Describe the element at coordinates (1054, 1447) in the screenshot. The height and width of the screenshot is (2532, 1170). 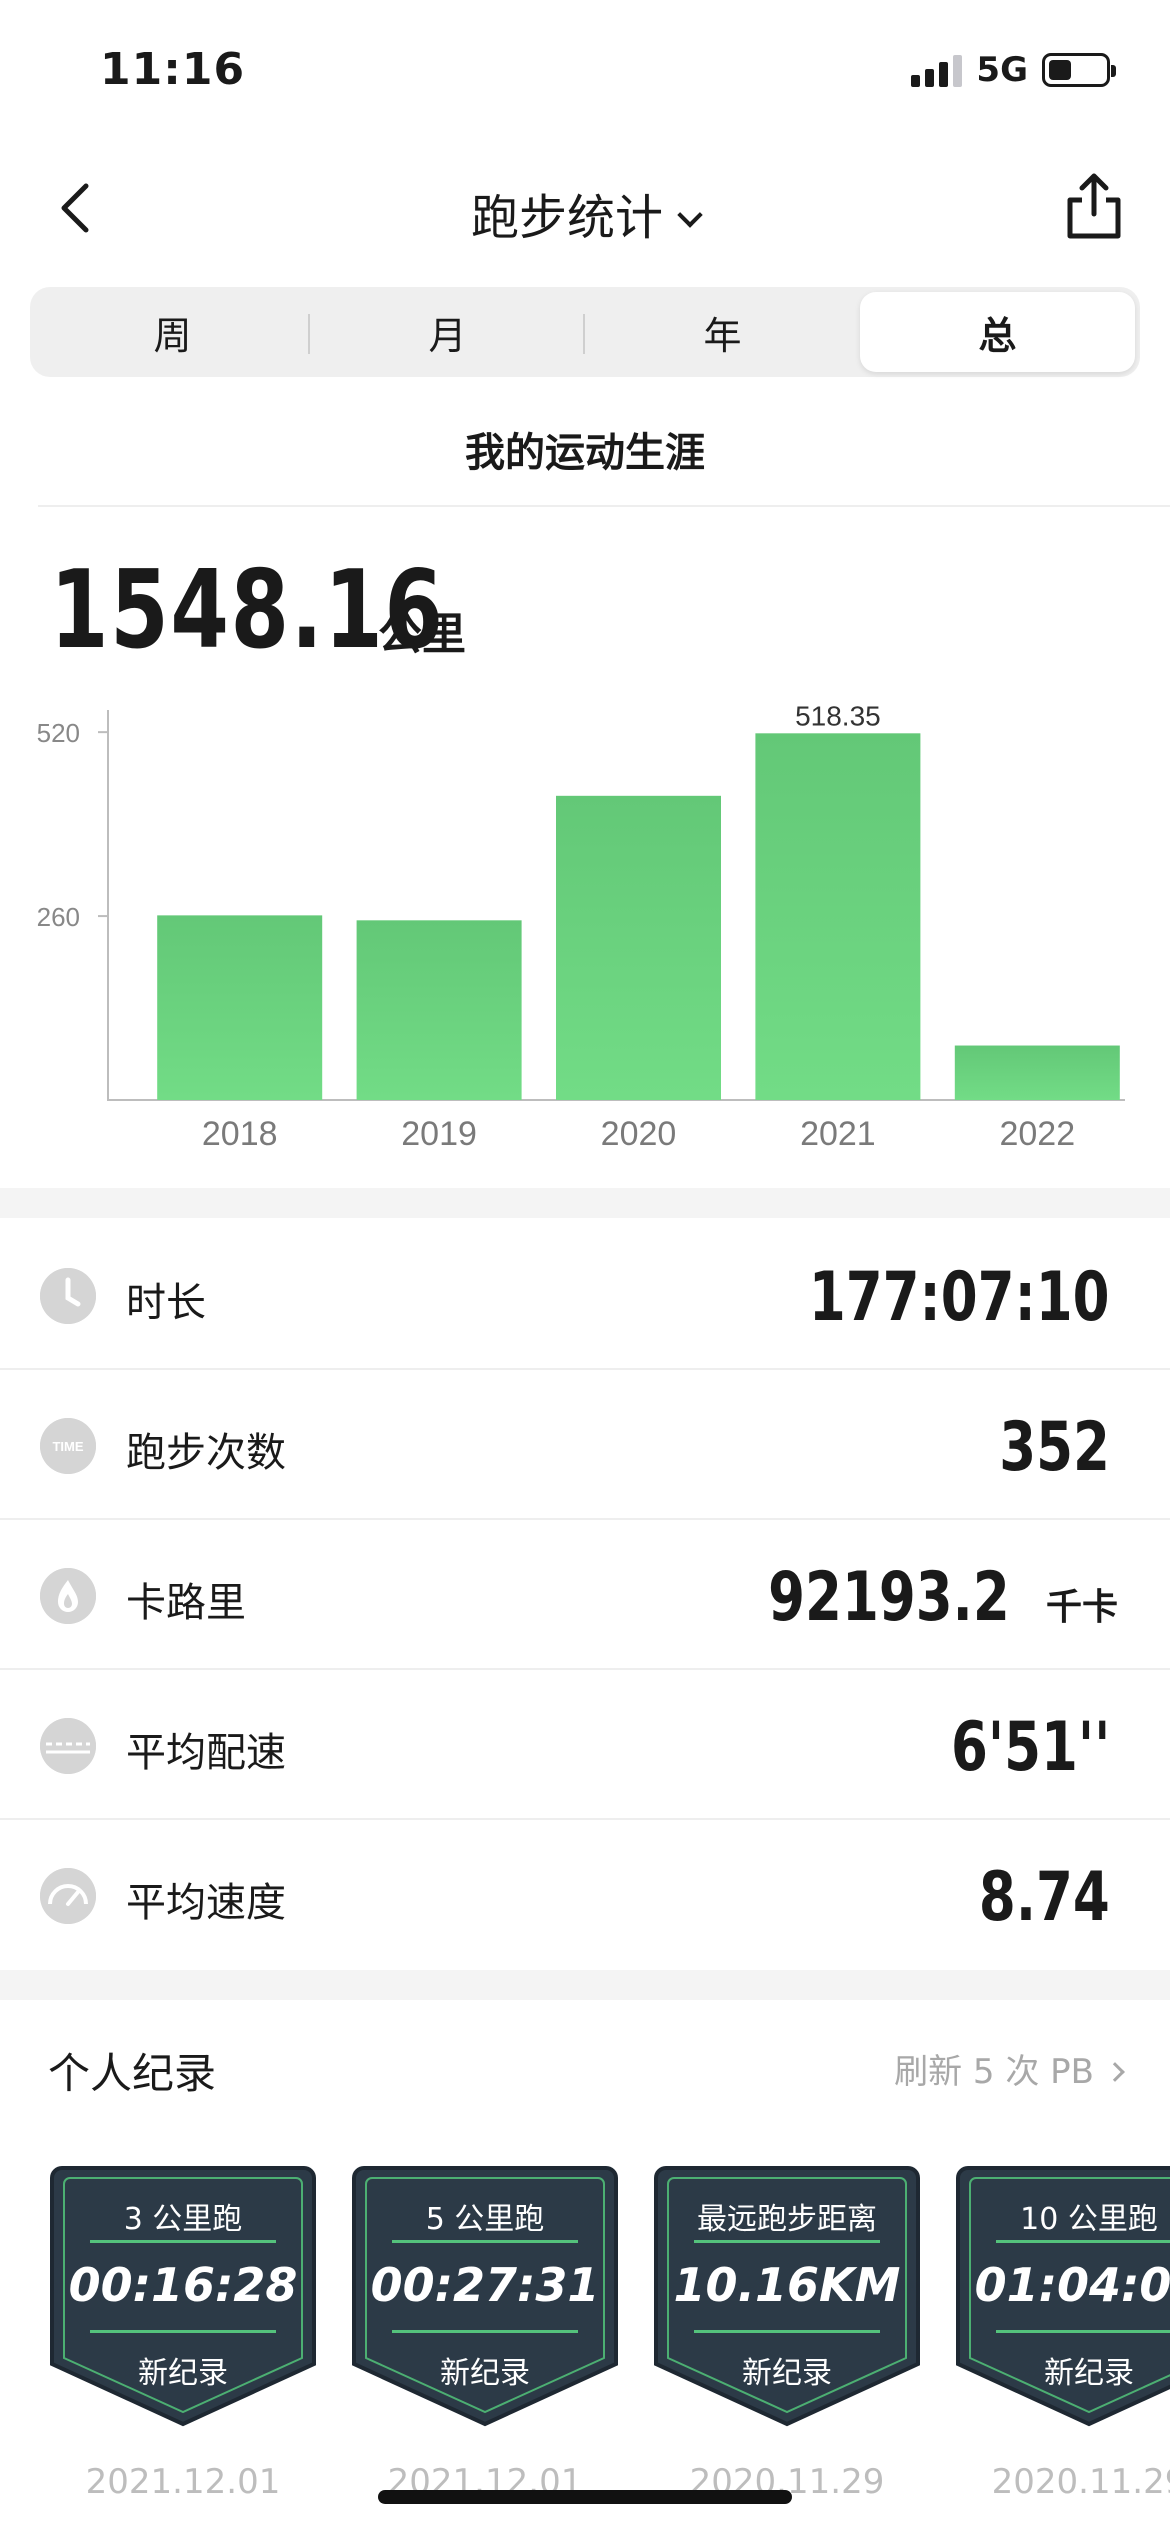
I see `stat-value: 352` at that location.